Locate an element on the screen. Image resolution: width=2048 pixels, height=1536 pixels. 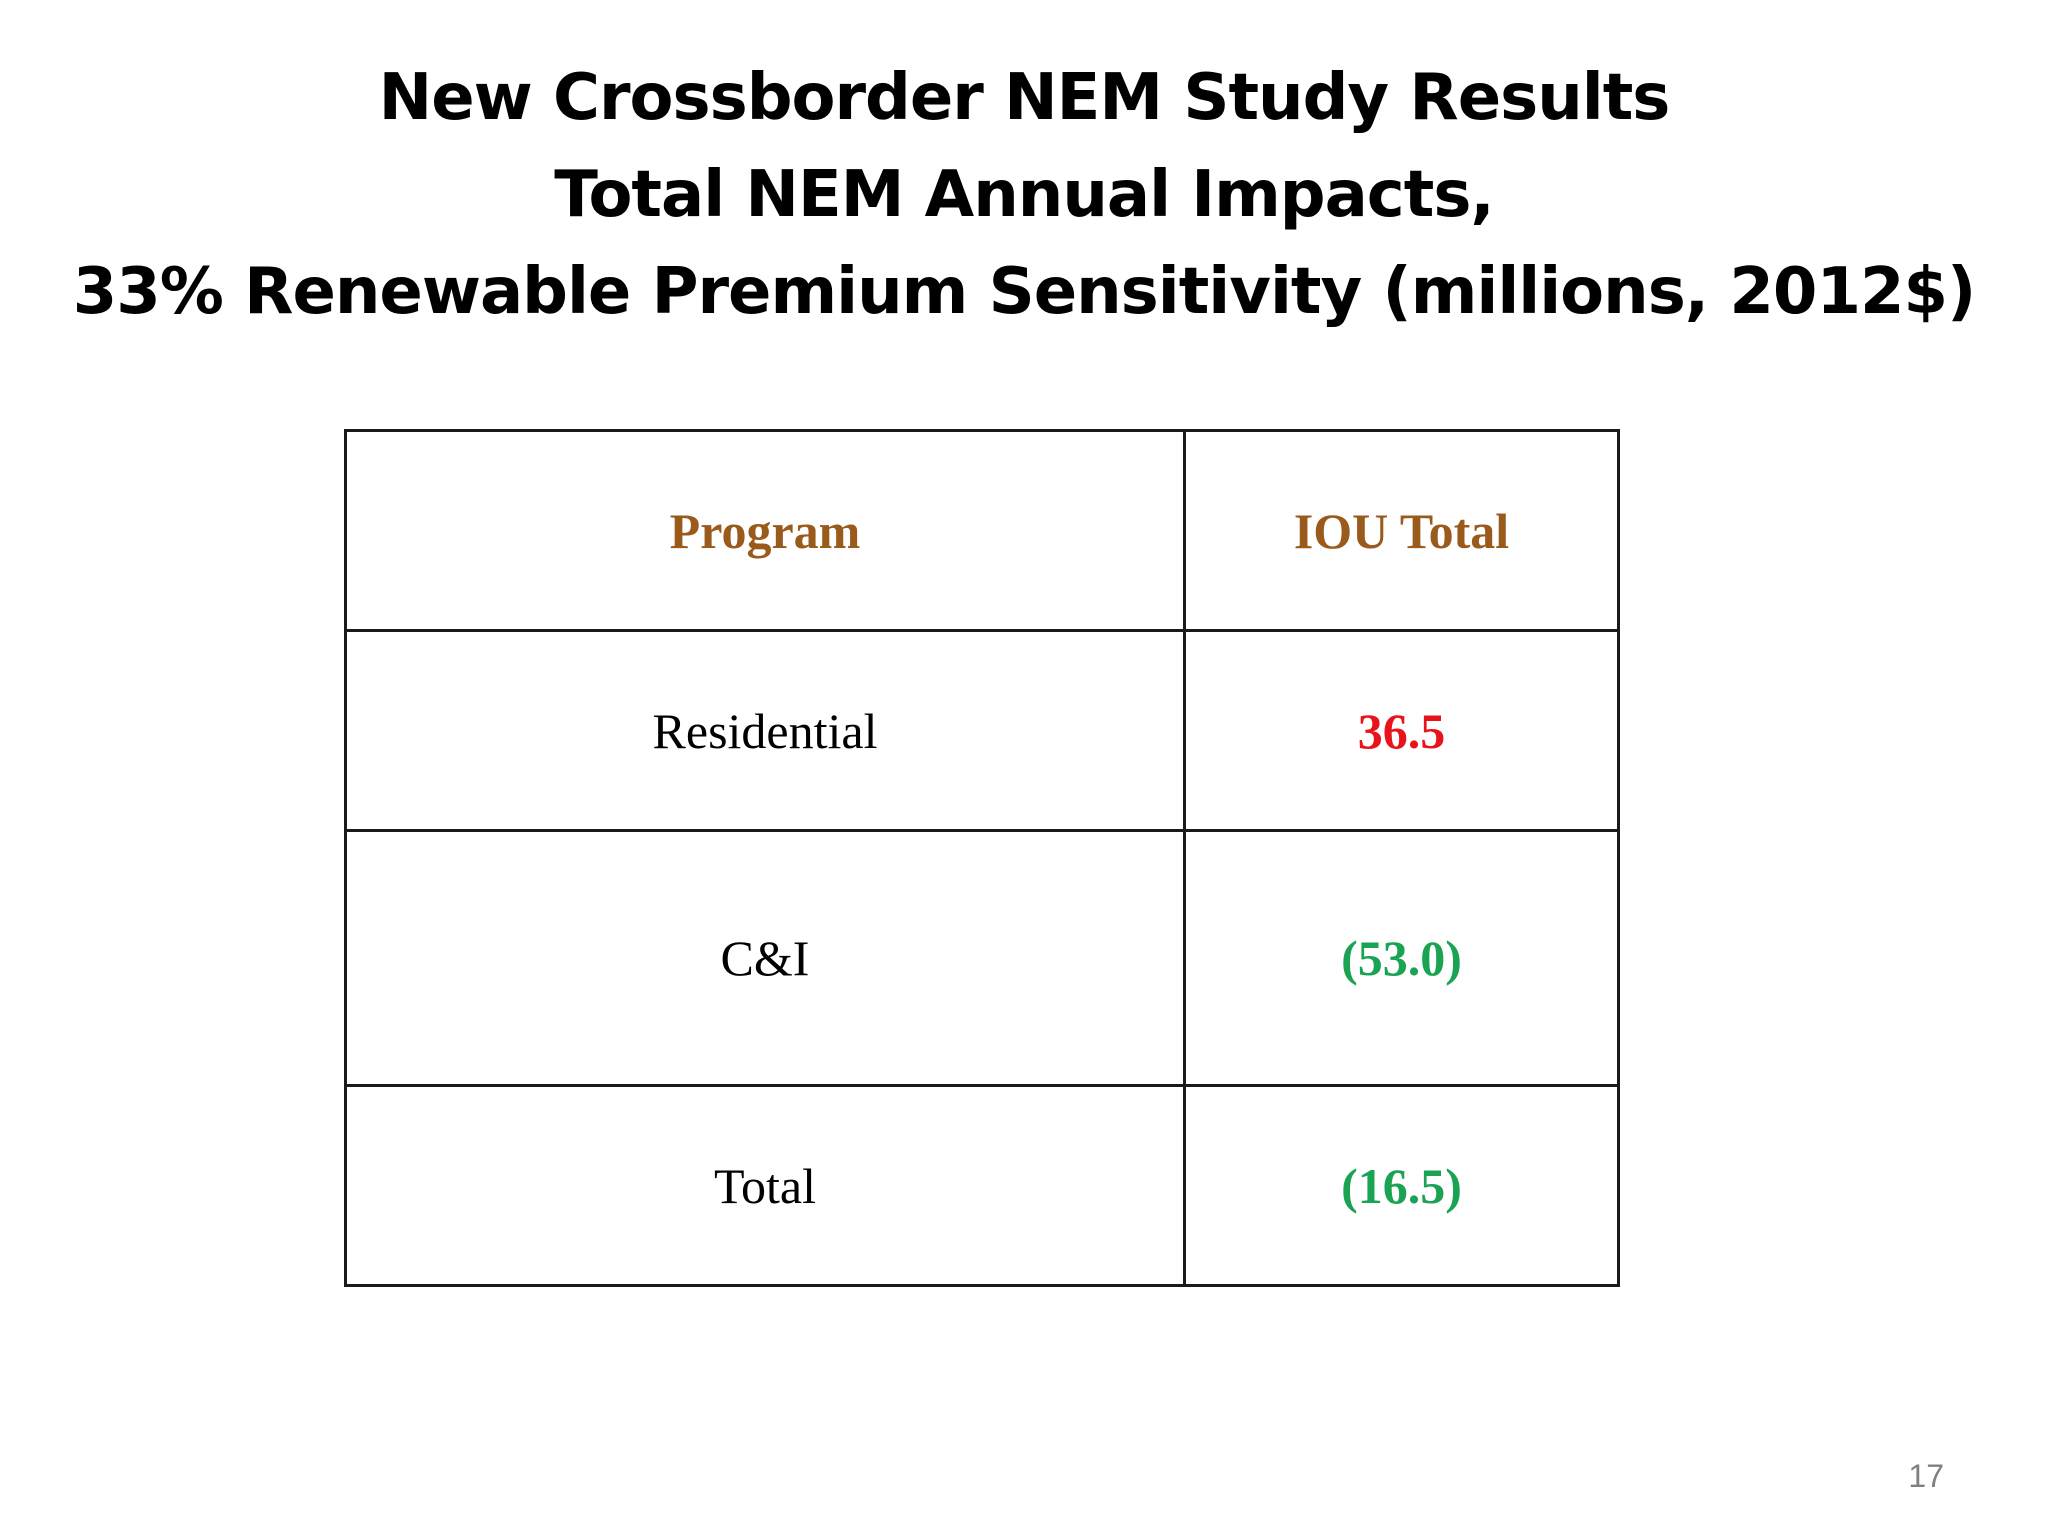
row-value-total: (16.5) is located at coordinates (1401, 1185).